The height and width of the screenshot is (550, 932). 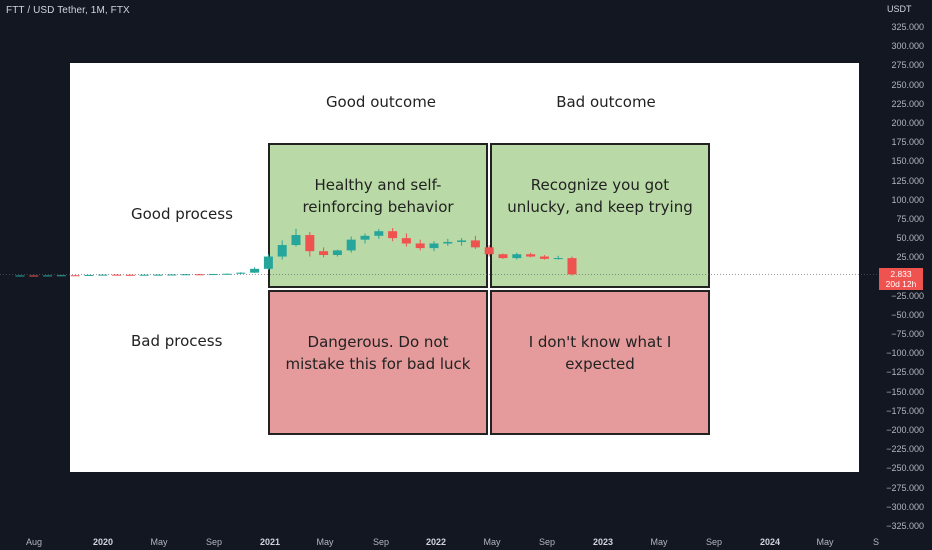 I want to click on x-tick-label: 2020, so click(x=103, y=542).